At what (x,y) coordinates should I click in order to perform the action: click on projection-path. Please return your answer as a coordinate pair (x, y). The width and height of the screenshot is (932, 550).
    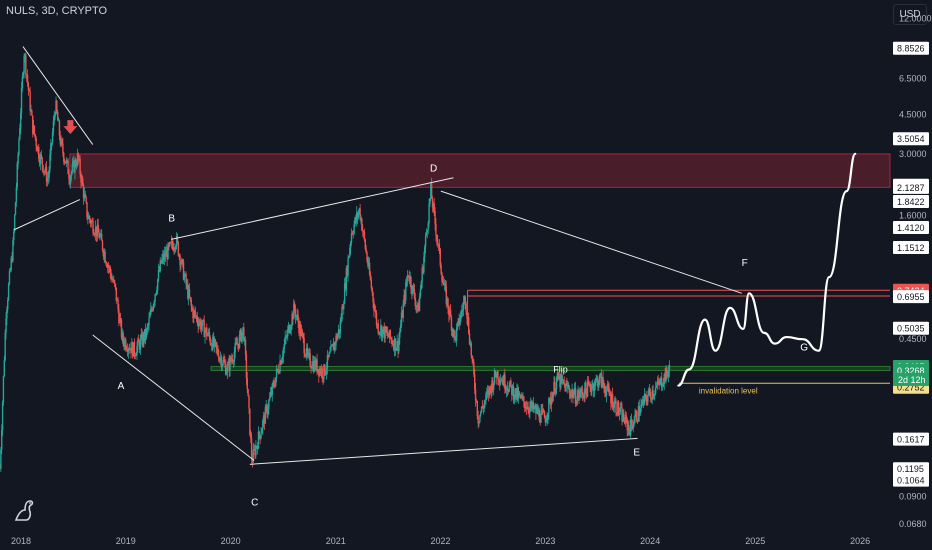
    Looking at the image, I should click on (767, 269).